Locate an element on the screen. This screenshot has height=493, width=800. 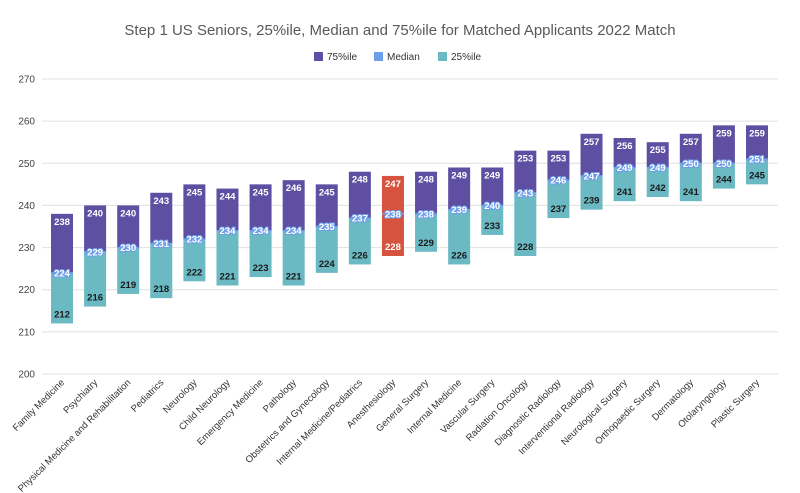
label-75th: 243 is located at coordinates (161, 201).